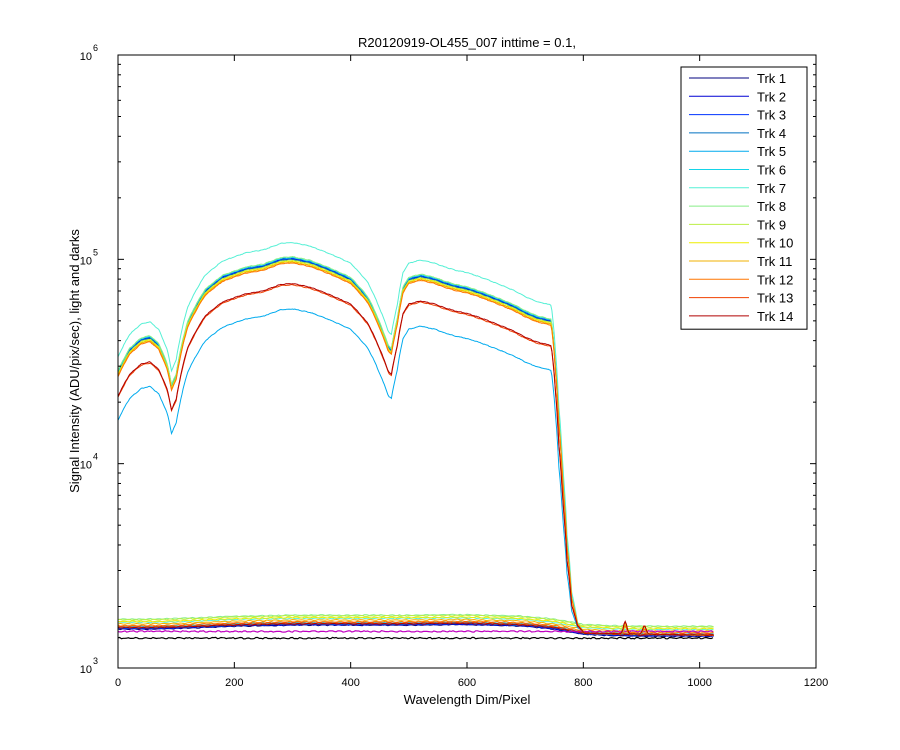 The image size is (900, 750). Describe the element at coordinates (771, 133) in the screenshot. I see `legend-label: Trk 4` at that location.